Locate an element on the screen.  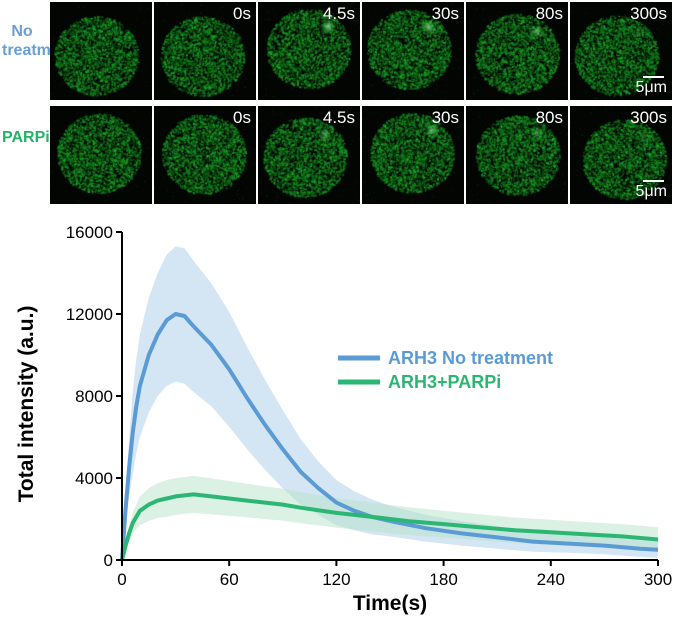
row-label-parpi: PARPi is located at coordinates (26, 137).